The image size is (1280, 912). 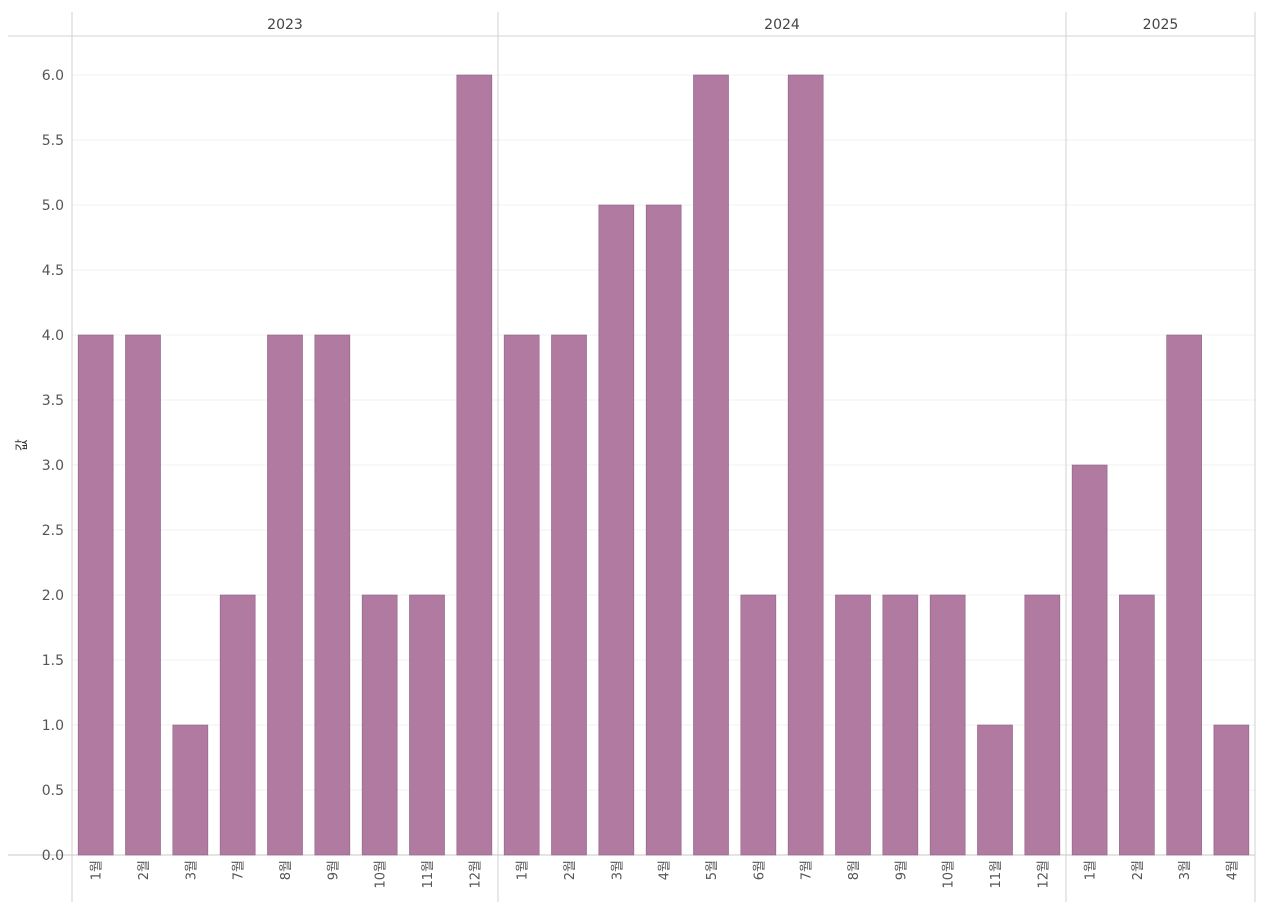 I want to click on year-header-label: 2025, so click(x=1161, y=25).